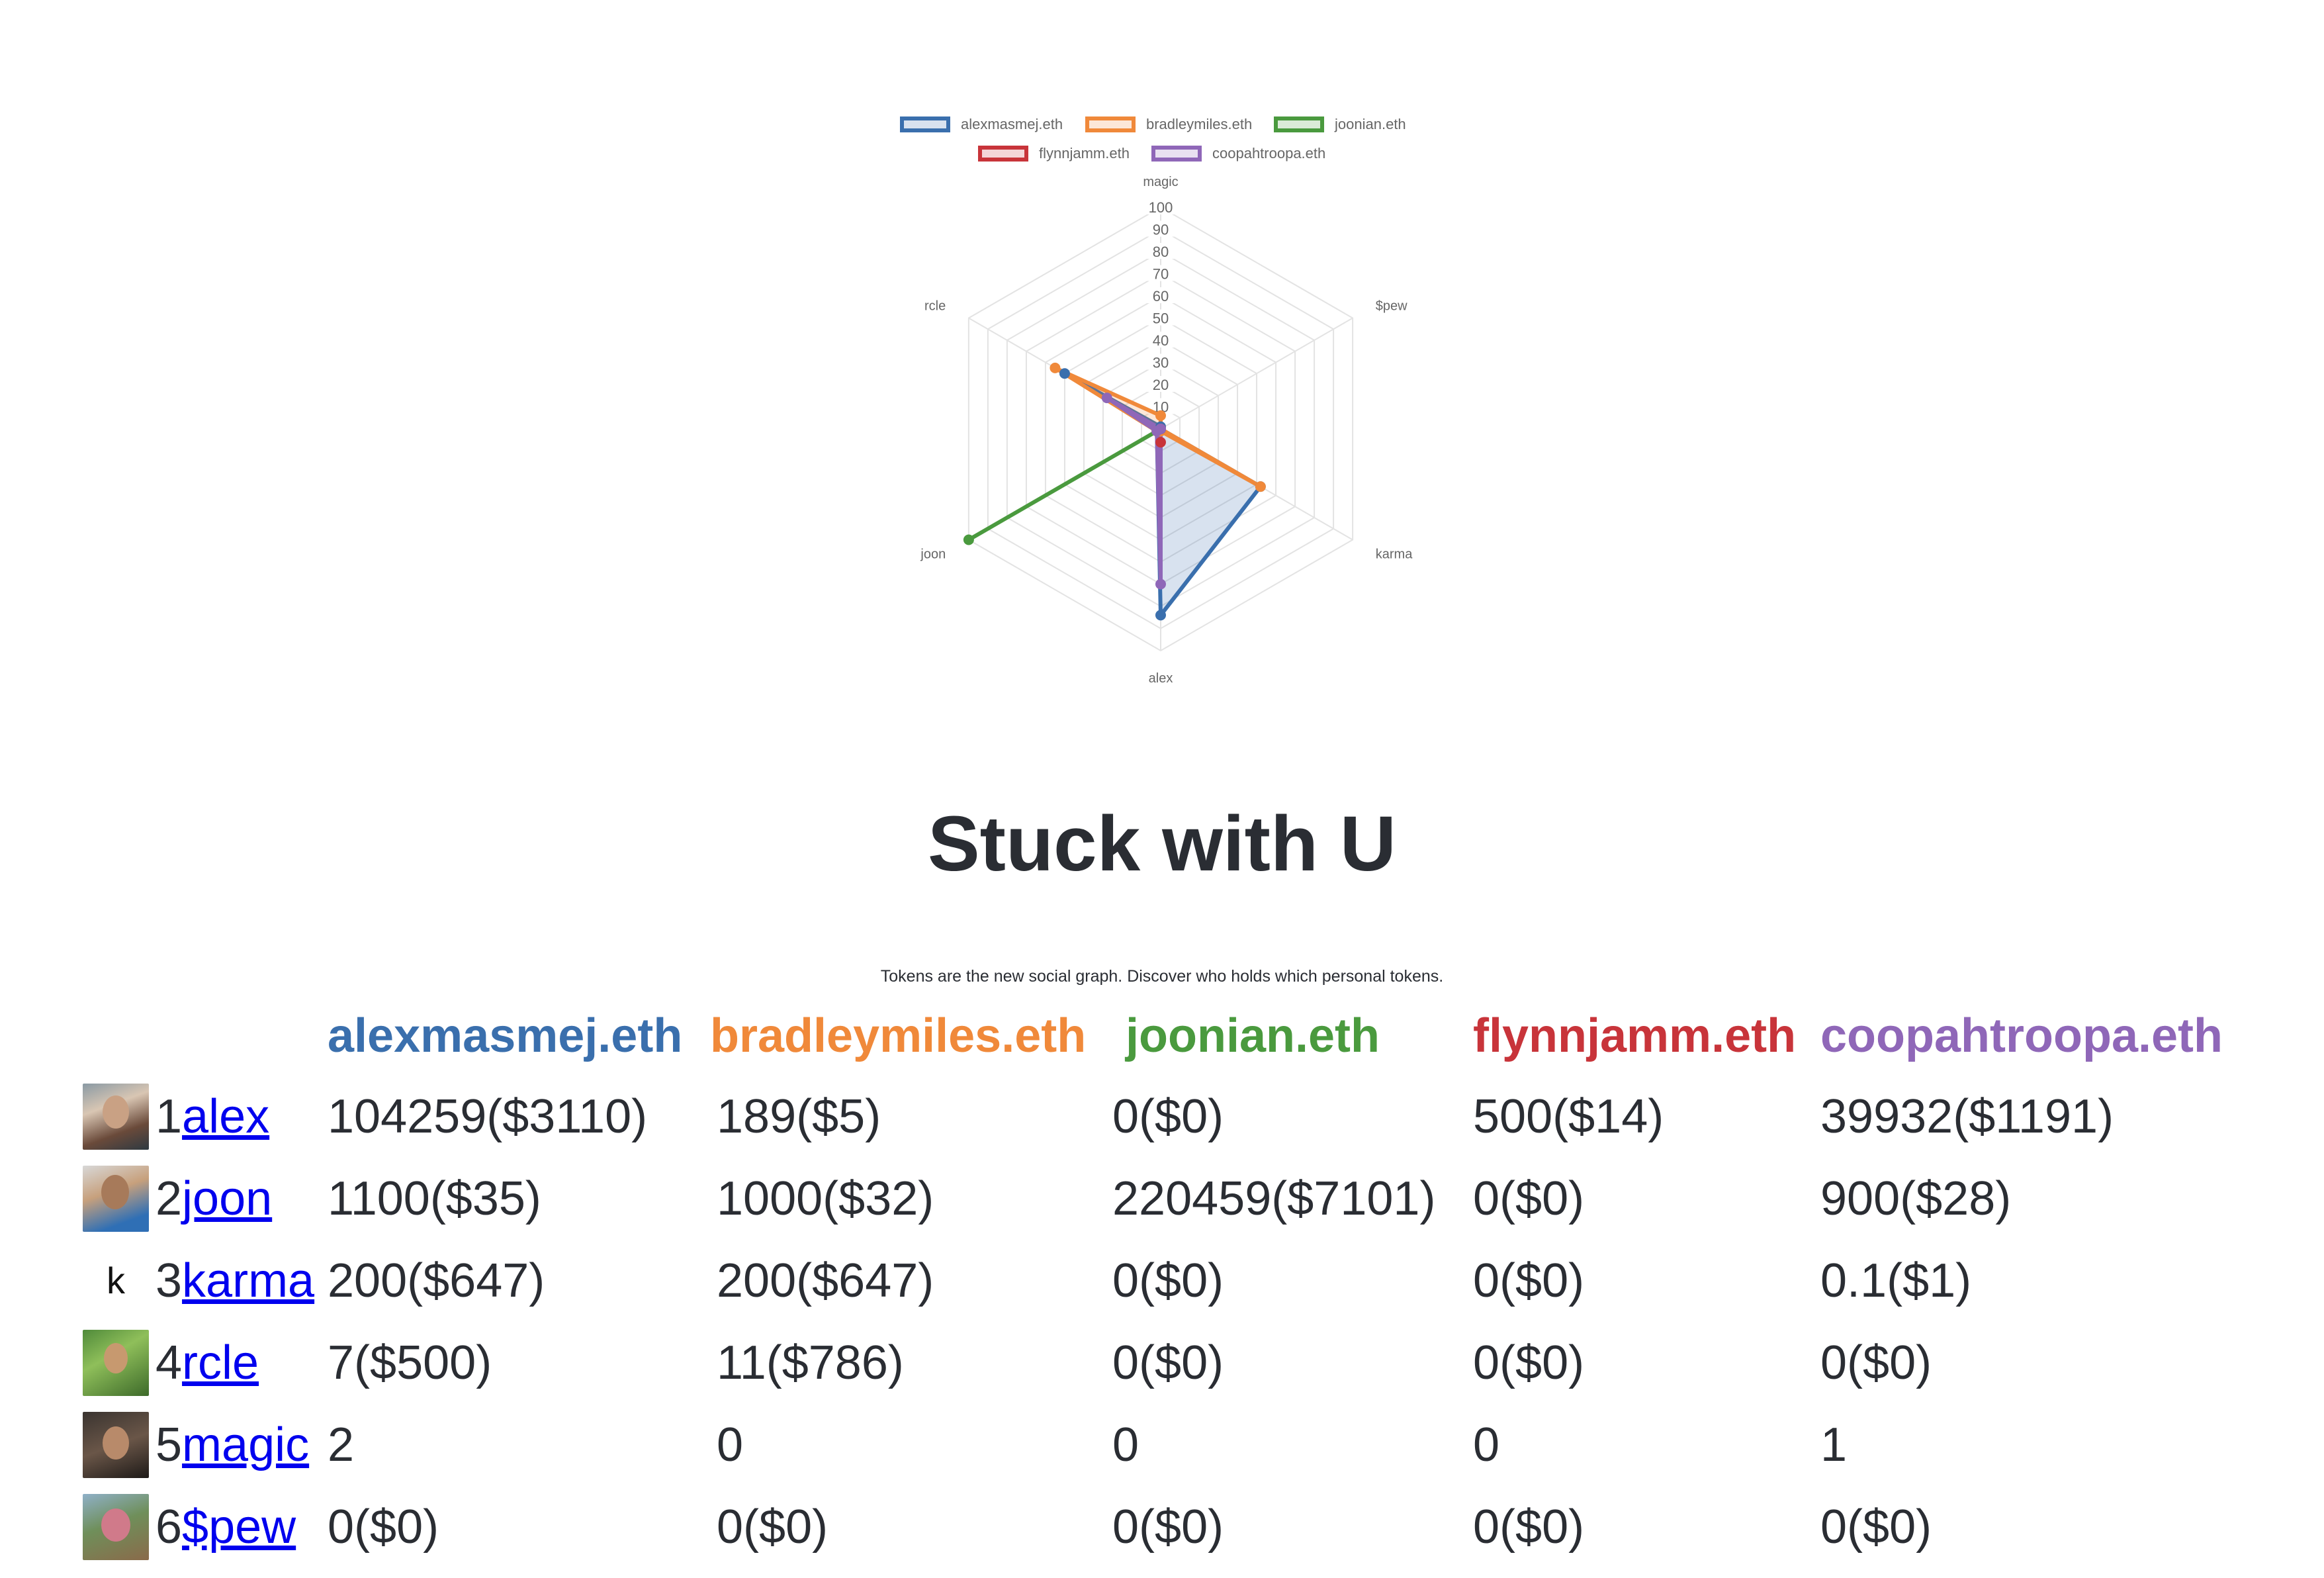 The height and width of the screenshot is (1578, 2324). What do you see at coordinates (116, 1281) in the screenshot?
I see `avatar: k` at bounding box center [116, 1281].